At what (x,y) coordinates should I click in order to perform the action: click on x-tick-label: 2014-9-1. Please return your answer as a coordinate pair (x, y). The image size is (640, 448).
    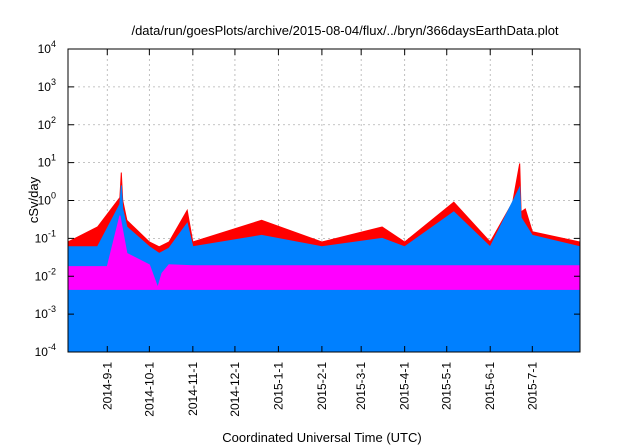
    Looking at the image, I should click on (107, 386).